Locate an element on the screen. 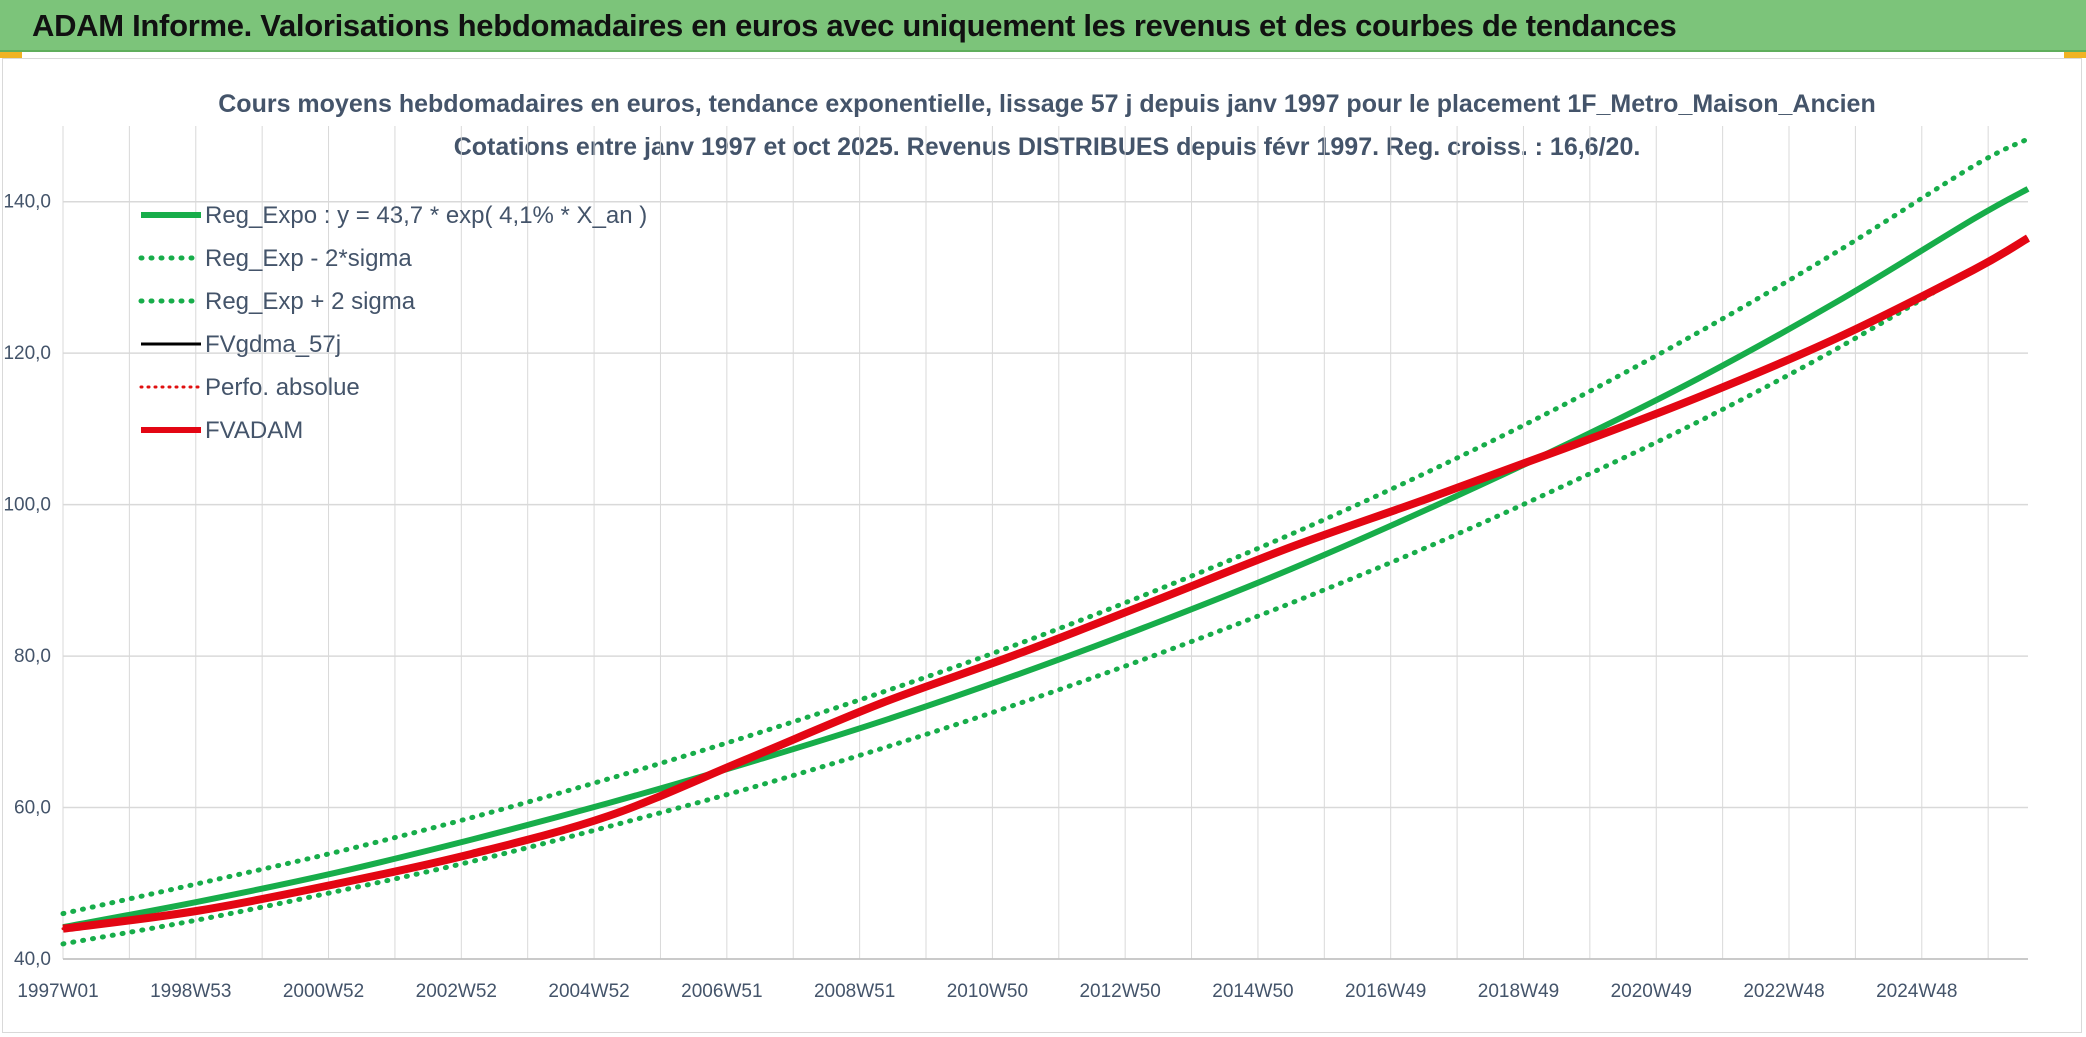  x-tick-label: 2010W50 is located at coordinates (987, 991).